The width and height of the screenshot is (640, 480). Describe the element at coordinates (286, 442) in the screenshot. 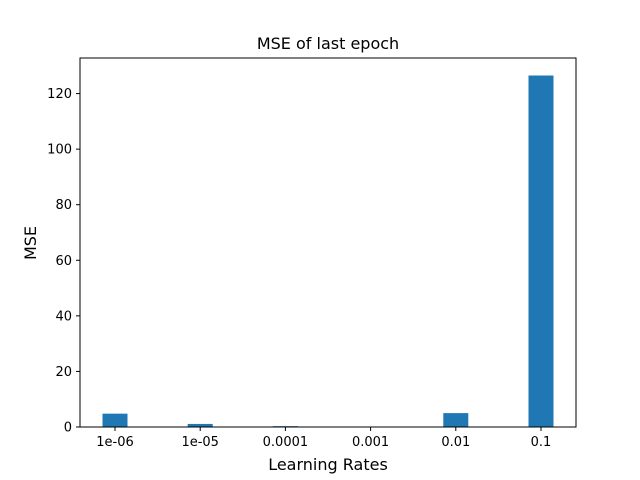

I see `x-tick-label: 0.0001` at that location.